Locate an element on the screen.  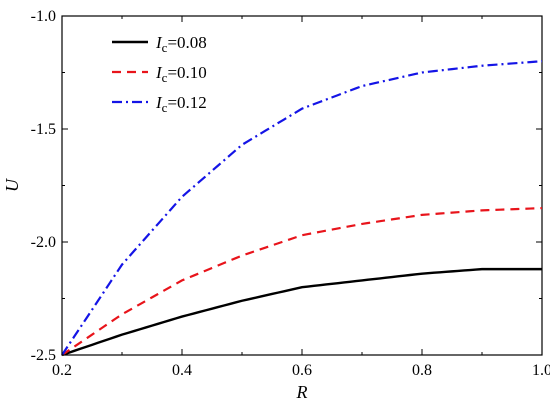
y-tick-label-1: -2.0 is located at coordinates (43, 242).